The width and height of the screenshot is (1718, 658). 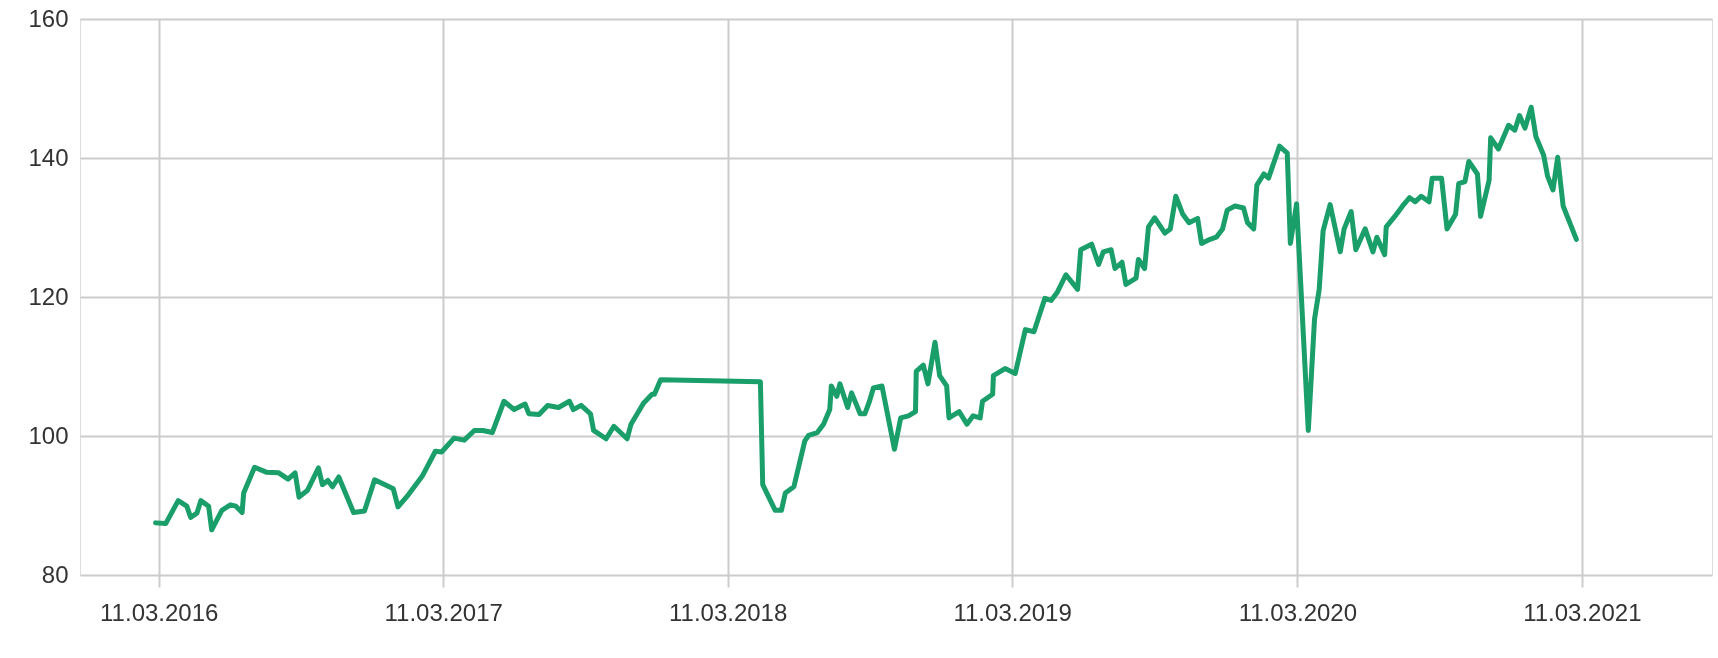 What do you see at coordinates (1298, 612) in the screenshot?
I see `x-tick-label: 11.03.2020` at bounding box center [1298, 612].